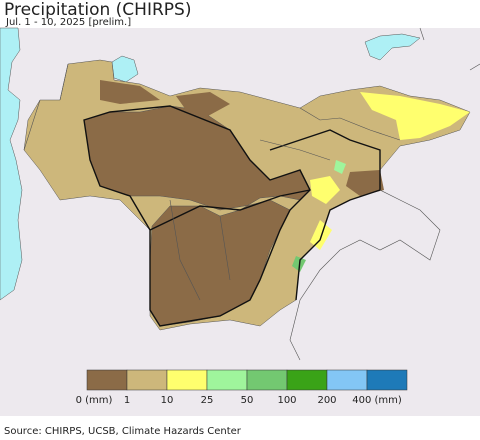  I want to click on caspian-sea, so click(11, 164).